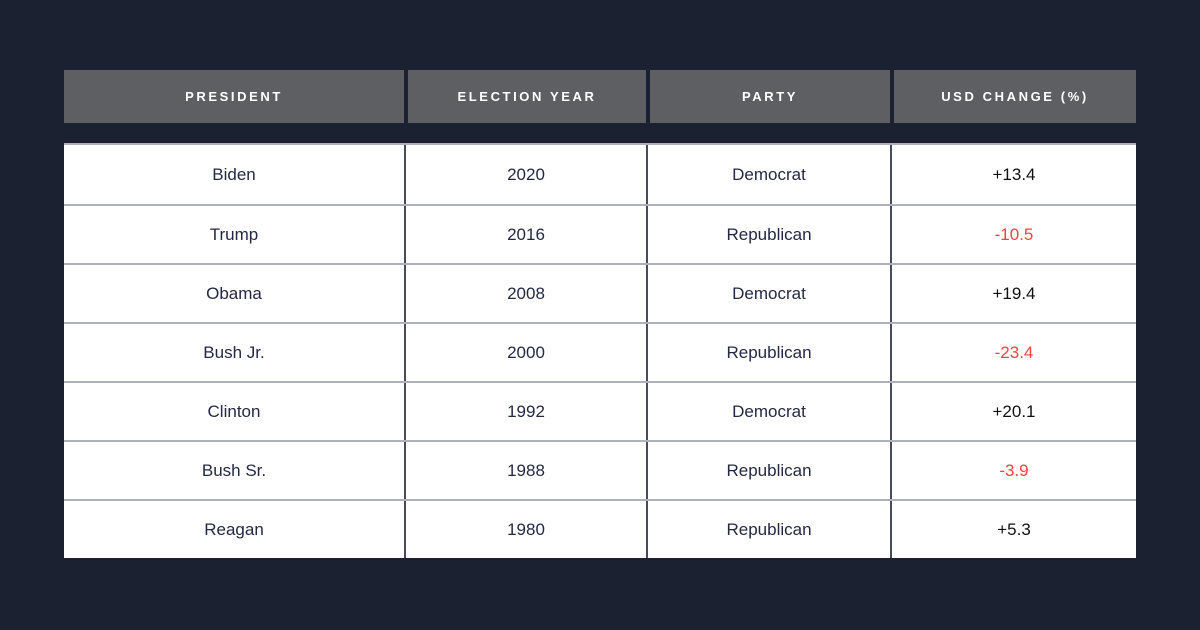 The width and height of the screenshot is (1200, 630). Describe the element at coordinates (234, 411) in the screenshot. I see `president-cell: Clinton` at that location.